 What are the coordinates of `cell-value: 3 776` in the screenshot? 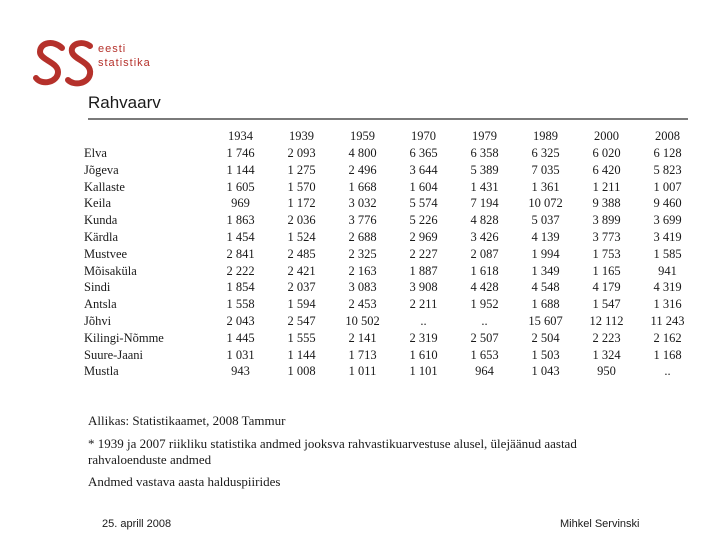 It's located at (362, 220).